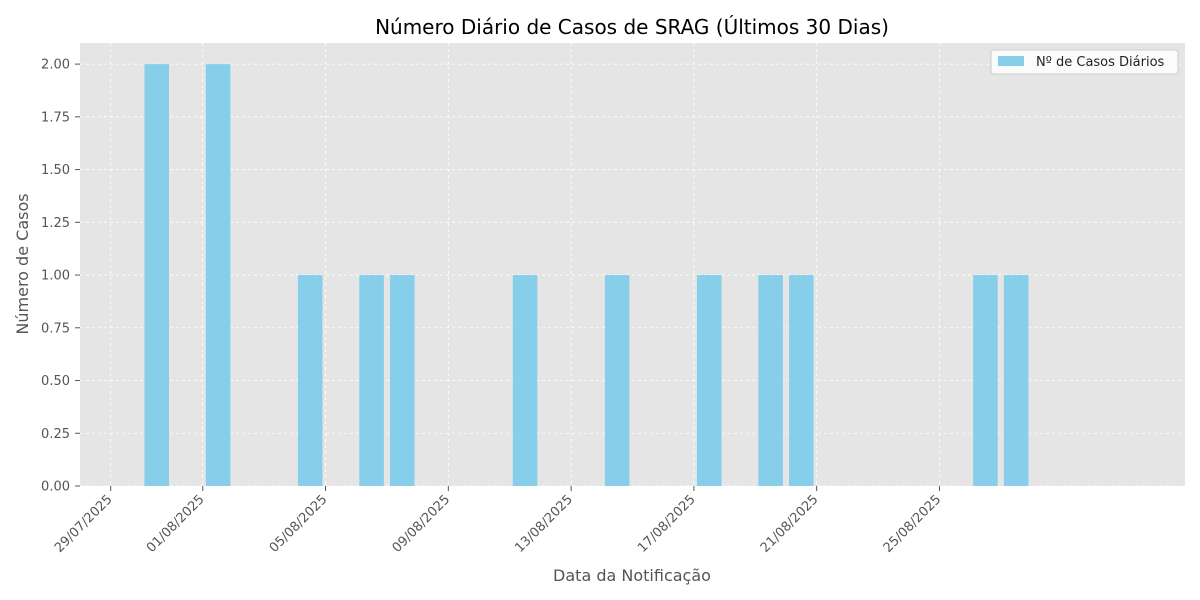 This screenshot has width=1200, height=600. What do you see at coordinates (55, 117) in the screenshot?
I see `y-tick-label: 1.75` at bounding box center [55, 117].